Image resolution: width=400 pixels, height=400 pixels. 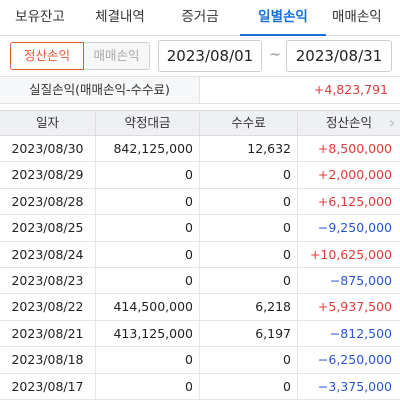 I want to click on mode-settlement-pnl-button: 정산손익, so click(x=47, y=56).